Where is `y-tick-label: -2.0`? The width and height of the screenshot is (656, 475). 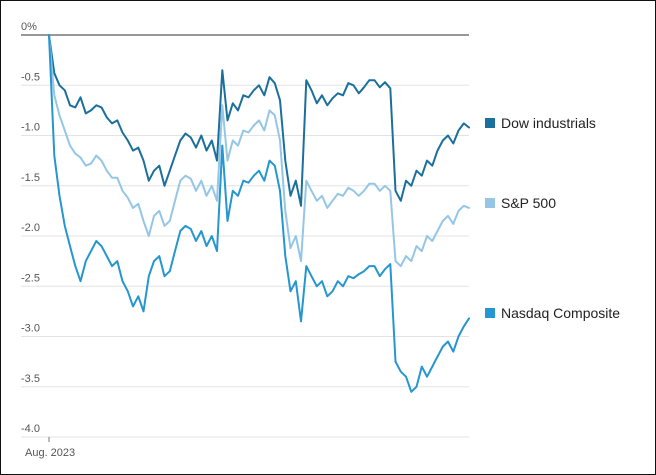
y-tick-label: -2.0 is located at coordinates (30, 228).